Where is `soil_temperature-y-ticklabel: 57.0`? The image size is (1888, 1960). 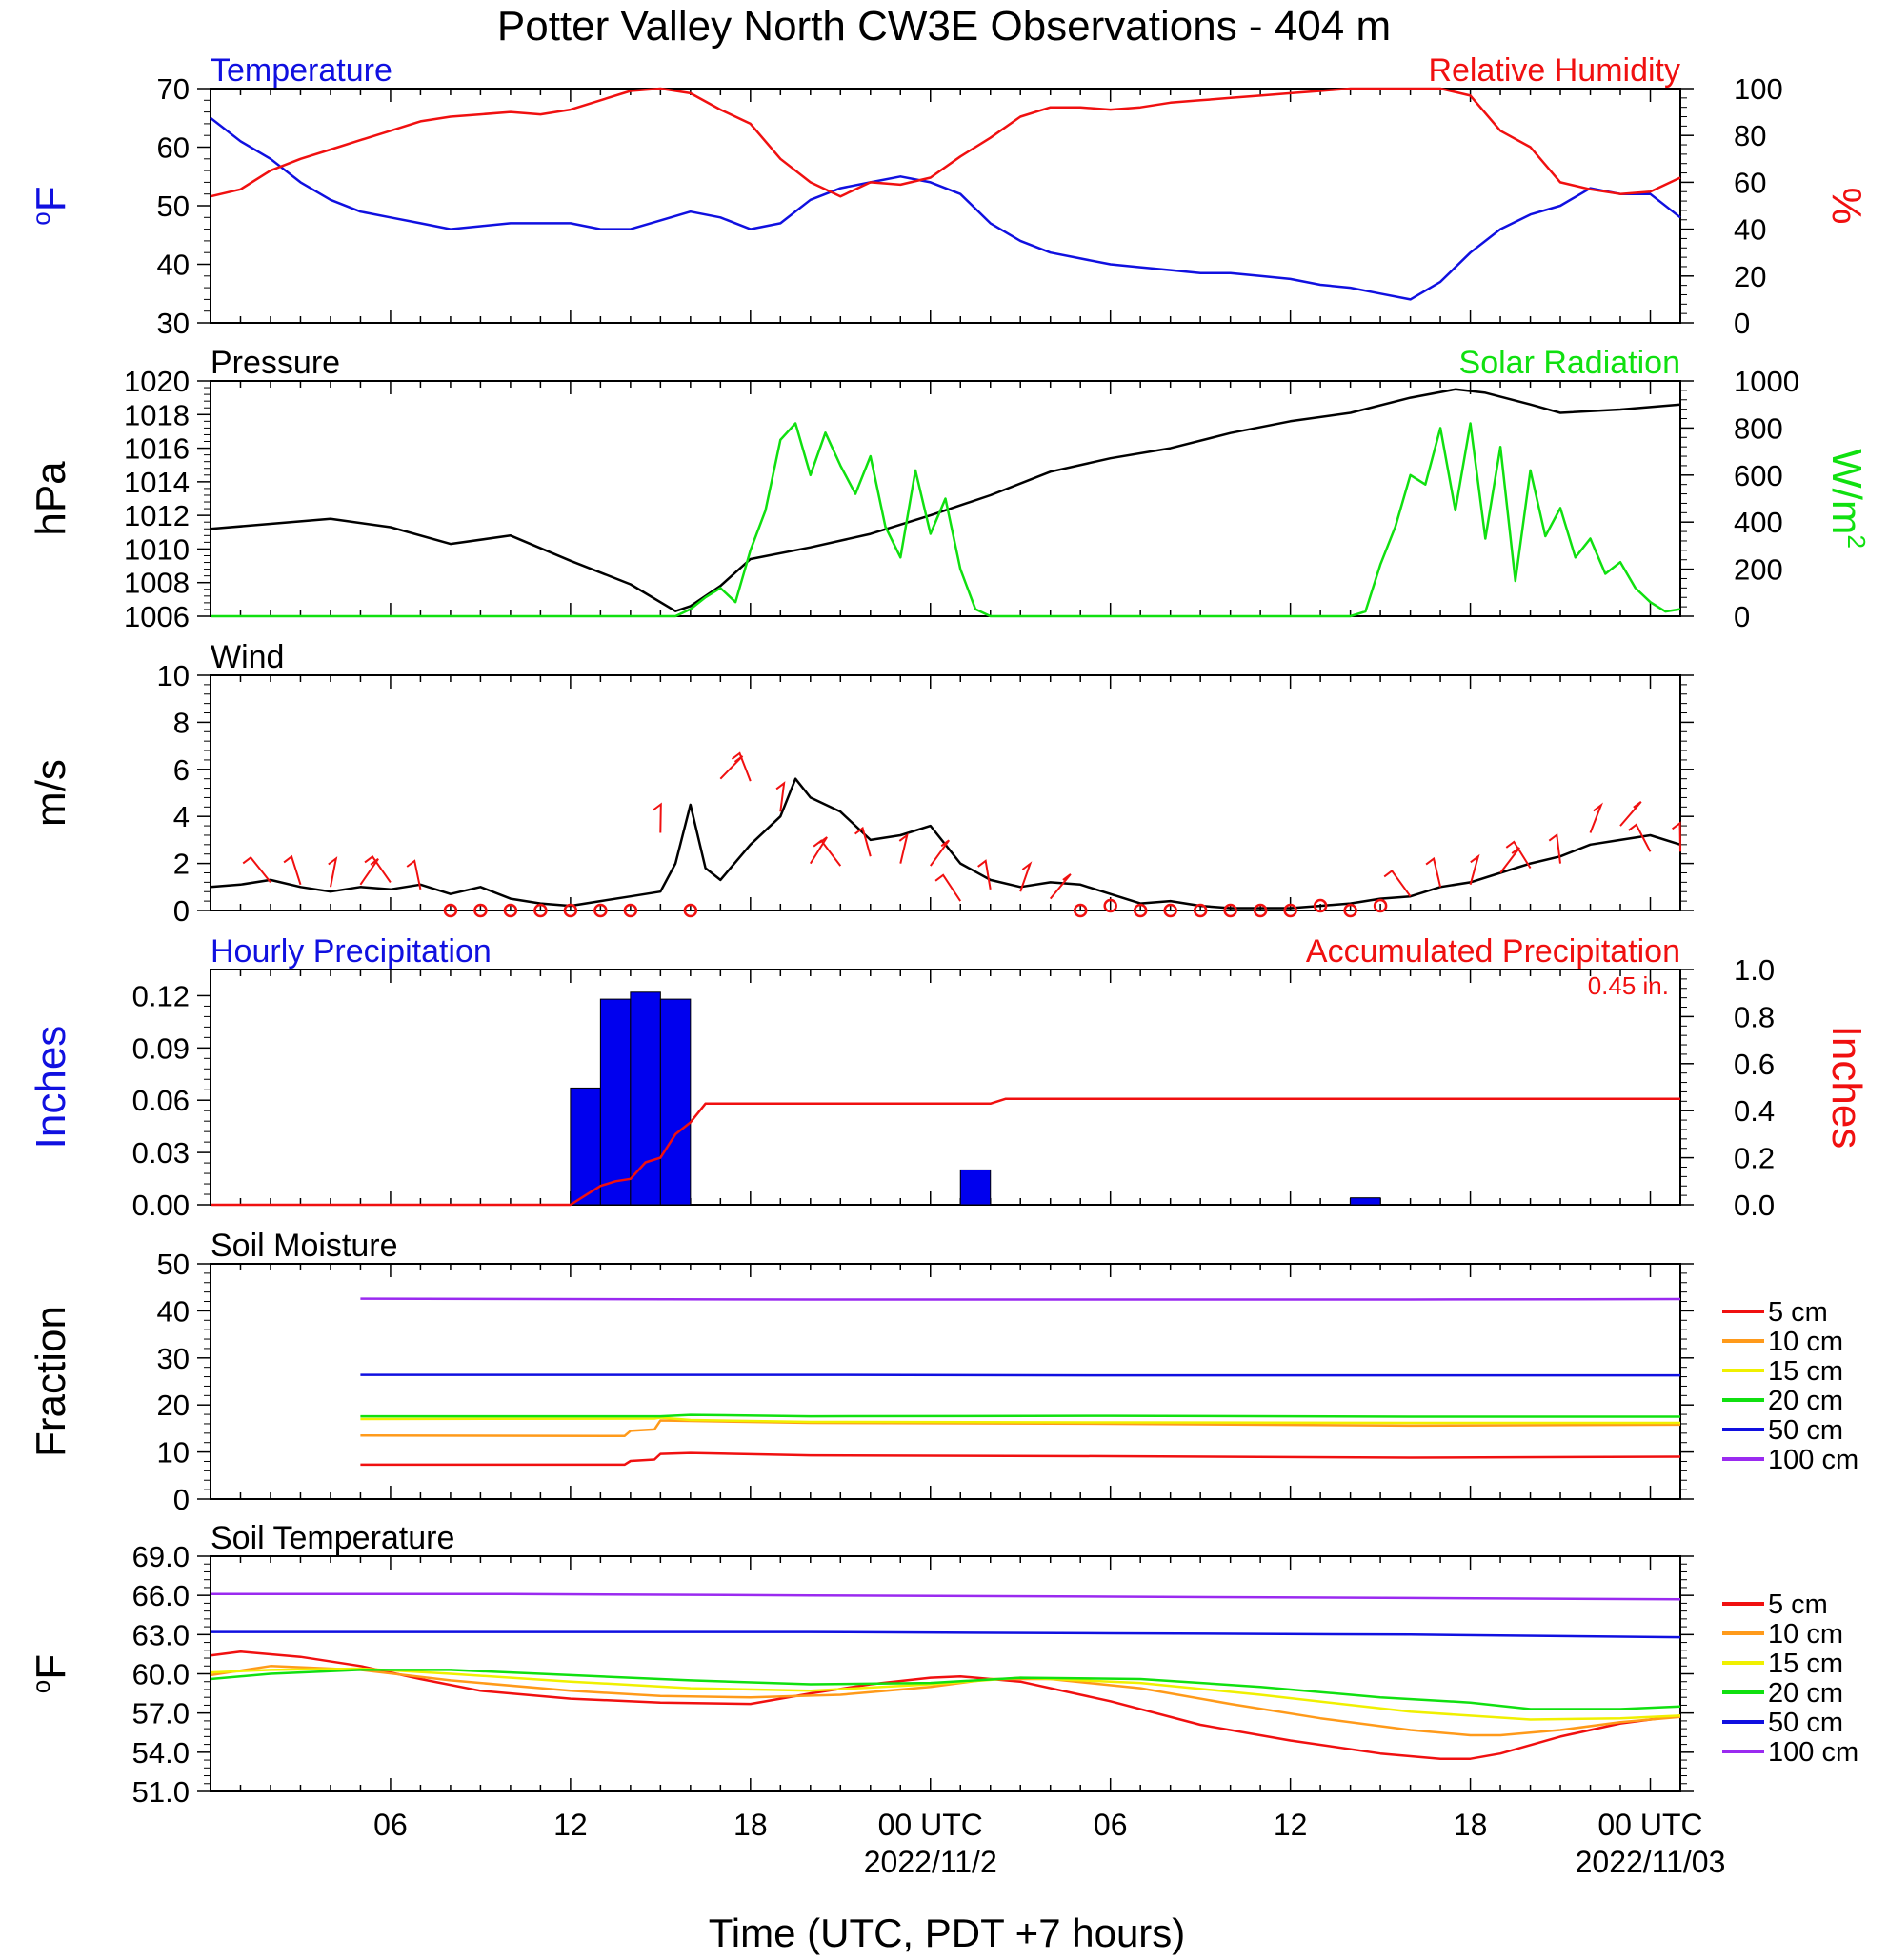
soil_temperature-y-ticklabel: 57.0 is located at coordinates (161, 1713).